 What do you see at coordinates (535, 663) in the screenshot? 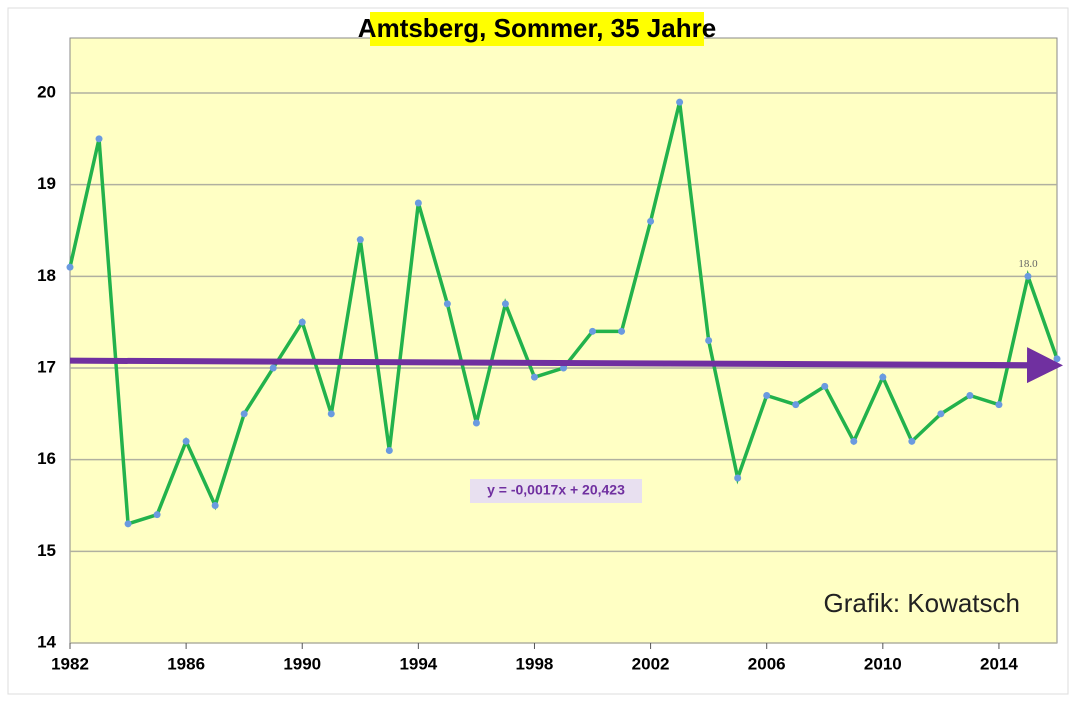
I see `x-tick-label: 1998` at bounding box center [535, 663].